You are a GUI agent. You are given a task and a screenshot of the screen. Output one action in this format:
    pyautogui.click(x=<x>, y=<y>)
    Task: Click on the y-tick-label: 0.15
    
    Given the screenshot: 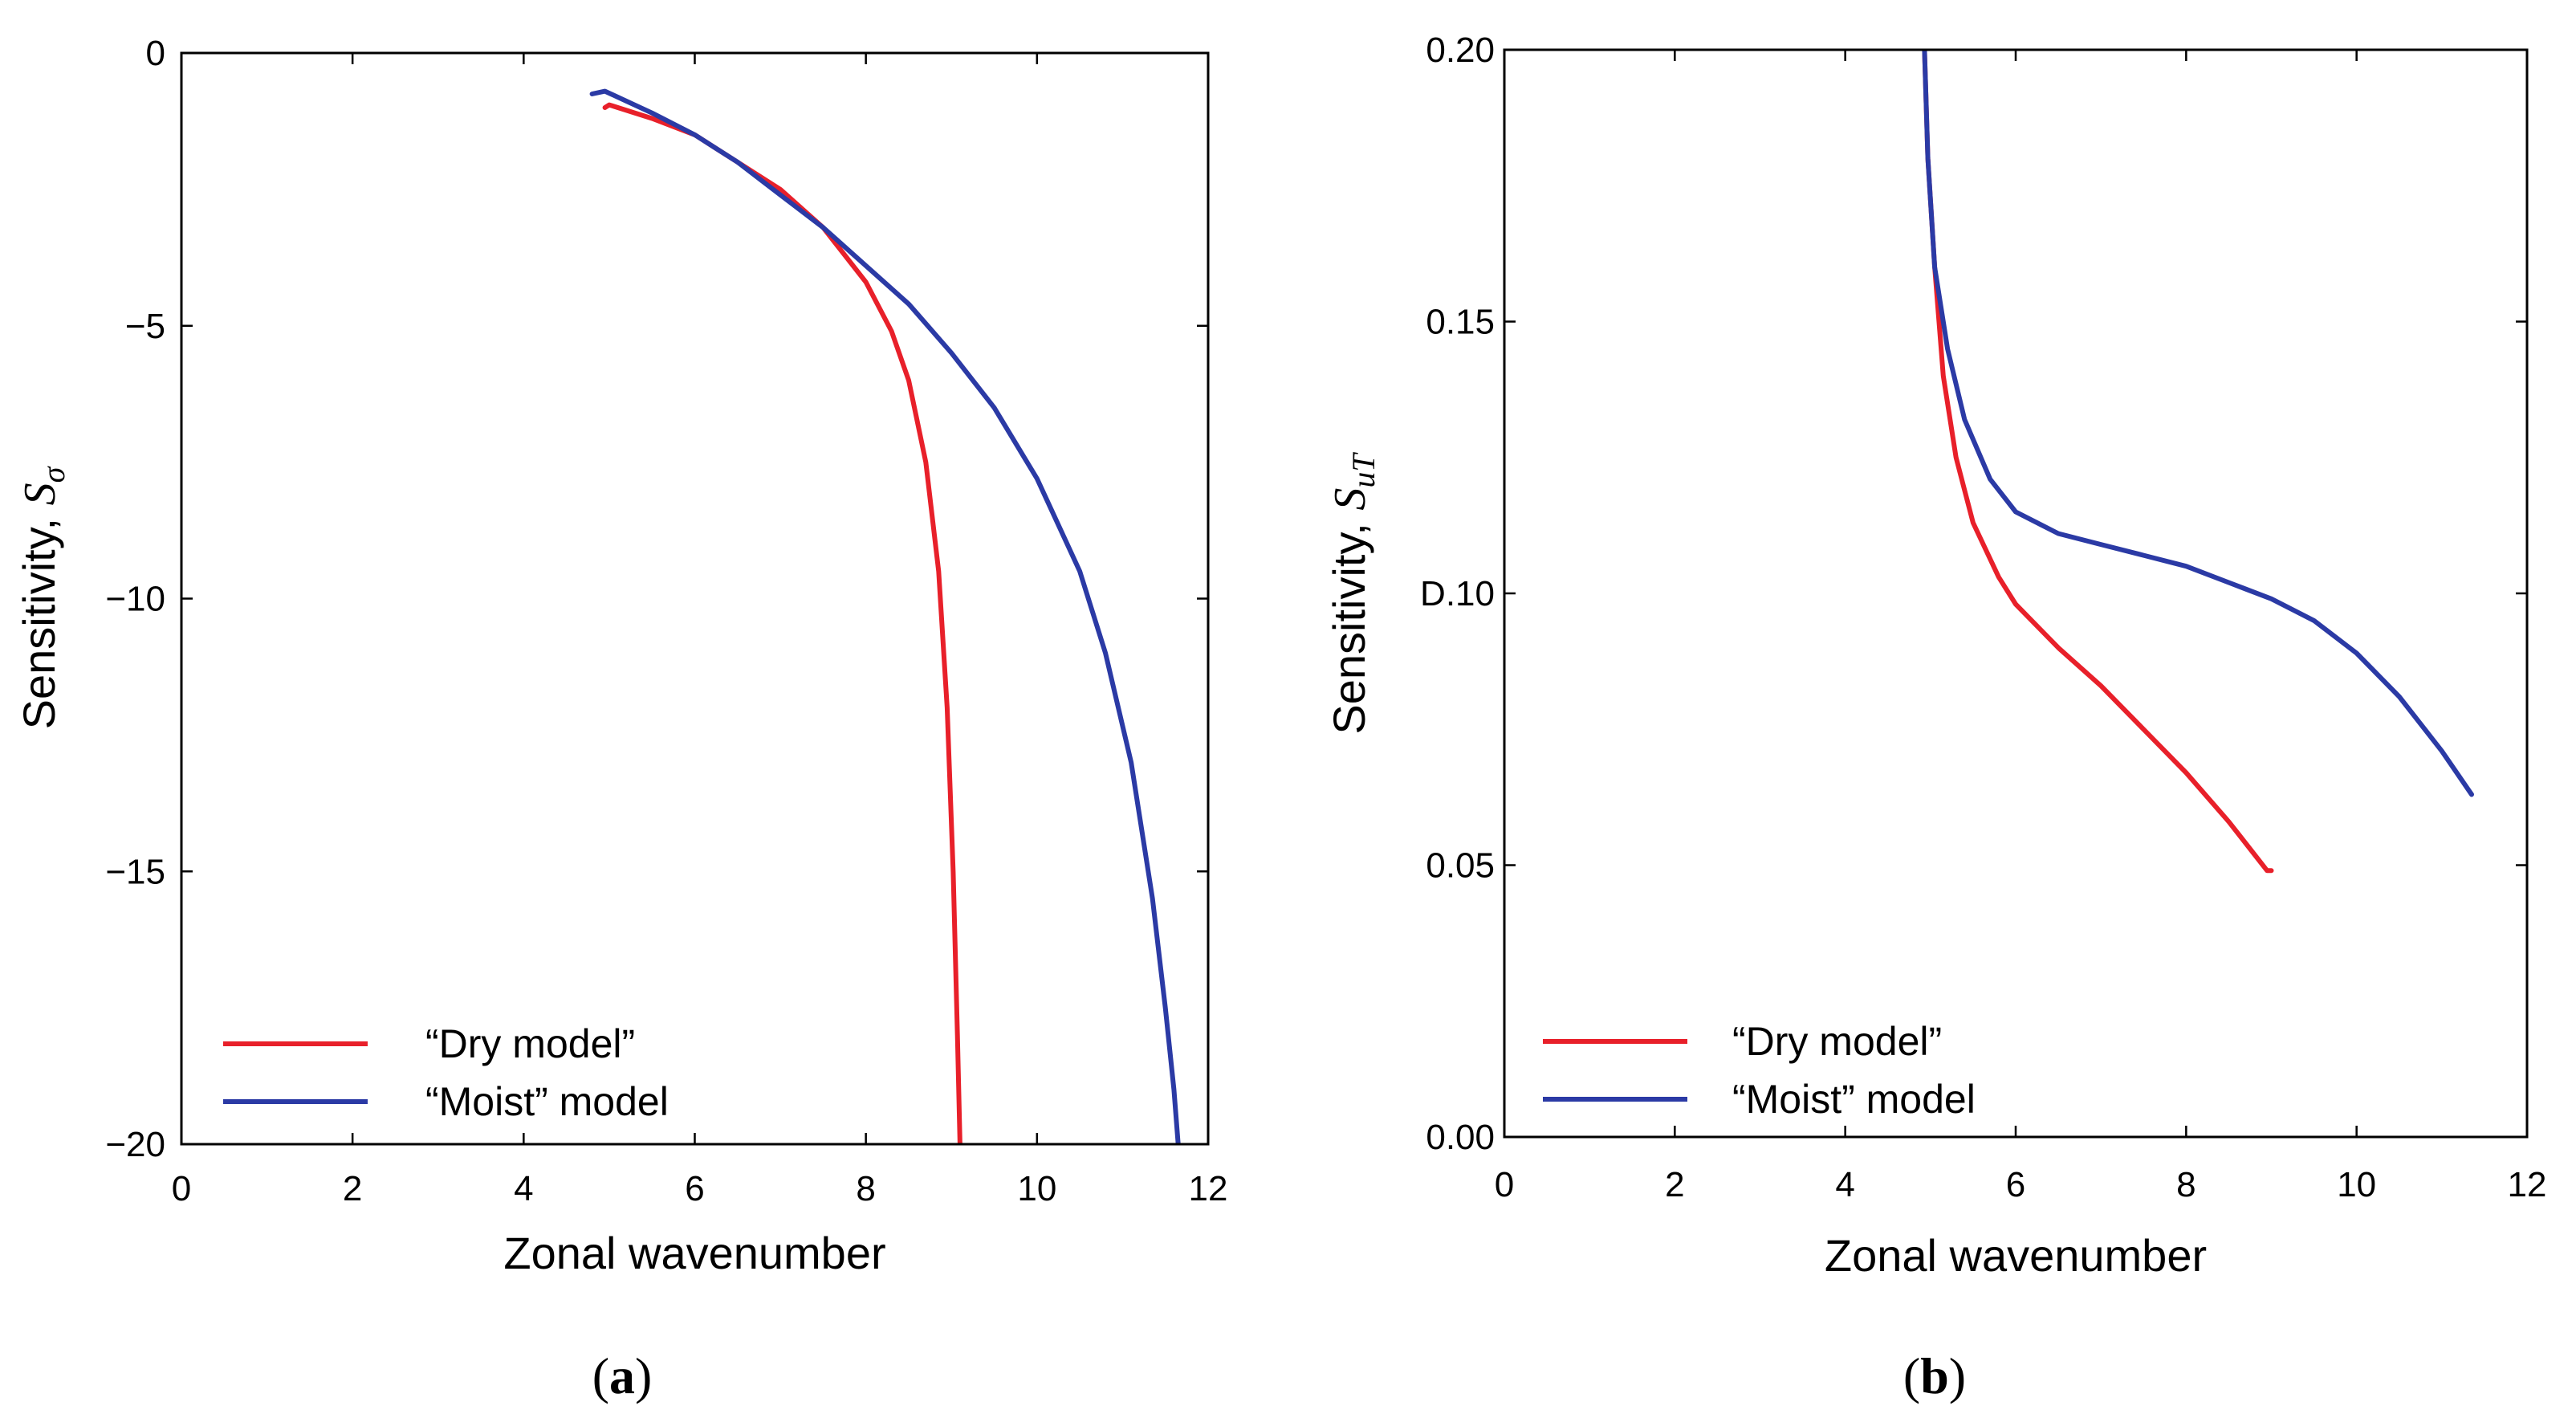 What is the action you would take?
    pyautogui.click(x=1461, y=322)
    